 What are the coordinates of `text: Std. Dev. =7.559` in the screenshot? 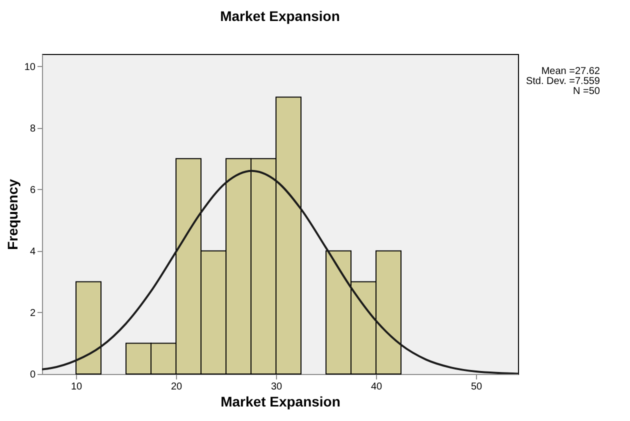 It's located at (563, 81).